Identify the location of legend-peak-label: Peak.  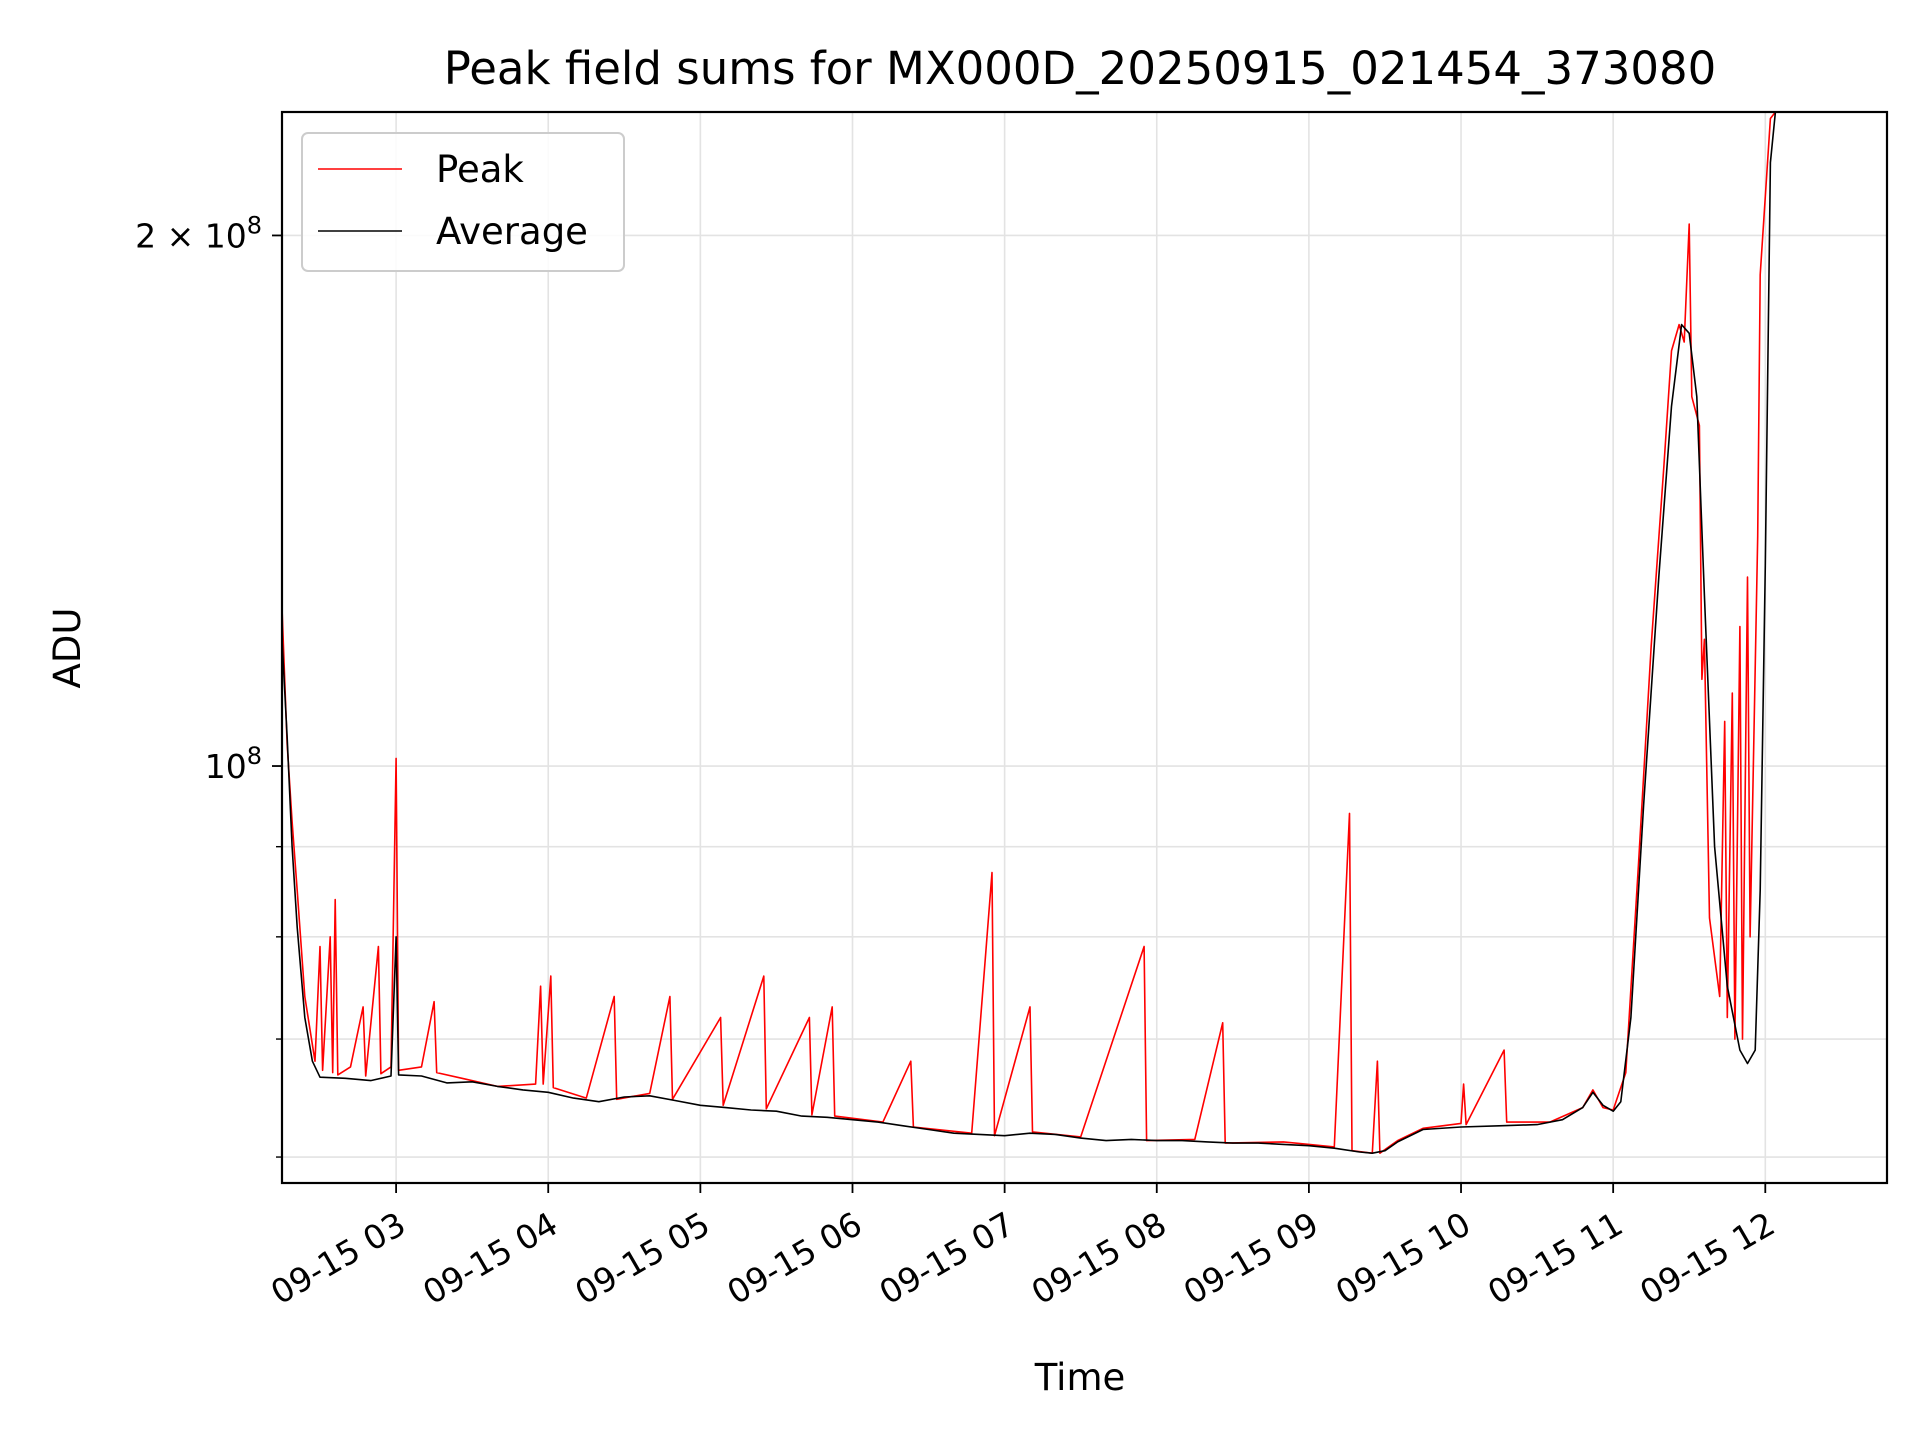
(480, 169).